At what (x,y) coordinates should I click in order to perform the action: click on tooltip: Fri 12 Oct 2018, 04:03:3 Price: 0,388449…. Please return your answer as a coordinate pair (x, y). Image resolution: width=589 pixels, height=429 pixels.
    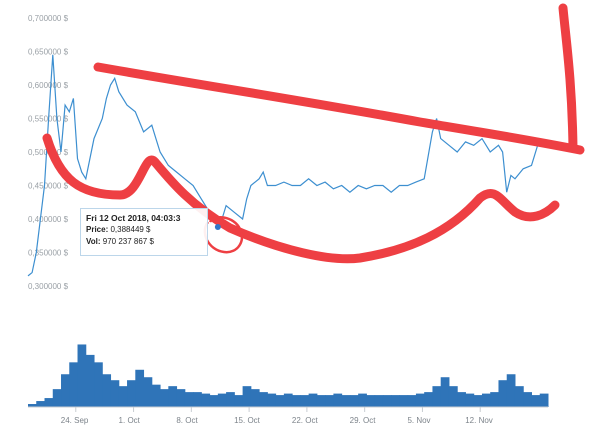
    Looking at the image, I should click on (144, 232).